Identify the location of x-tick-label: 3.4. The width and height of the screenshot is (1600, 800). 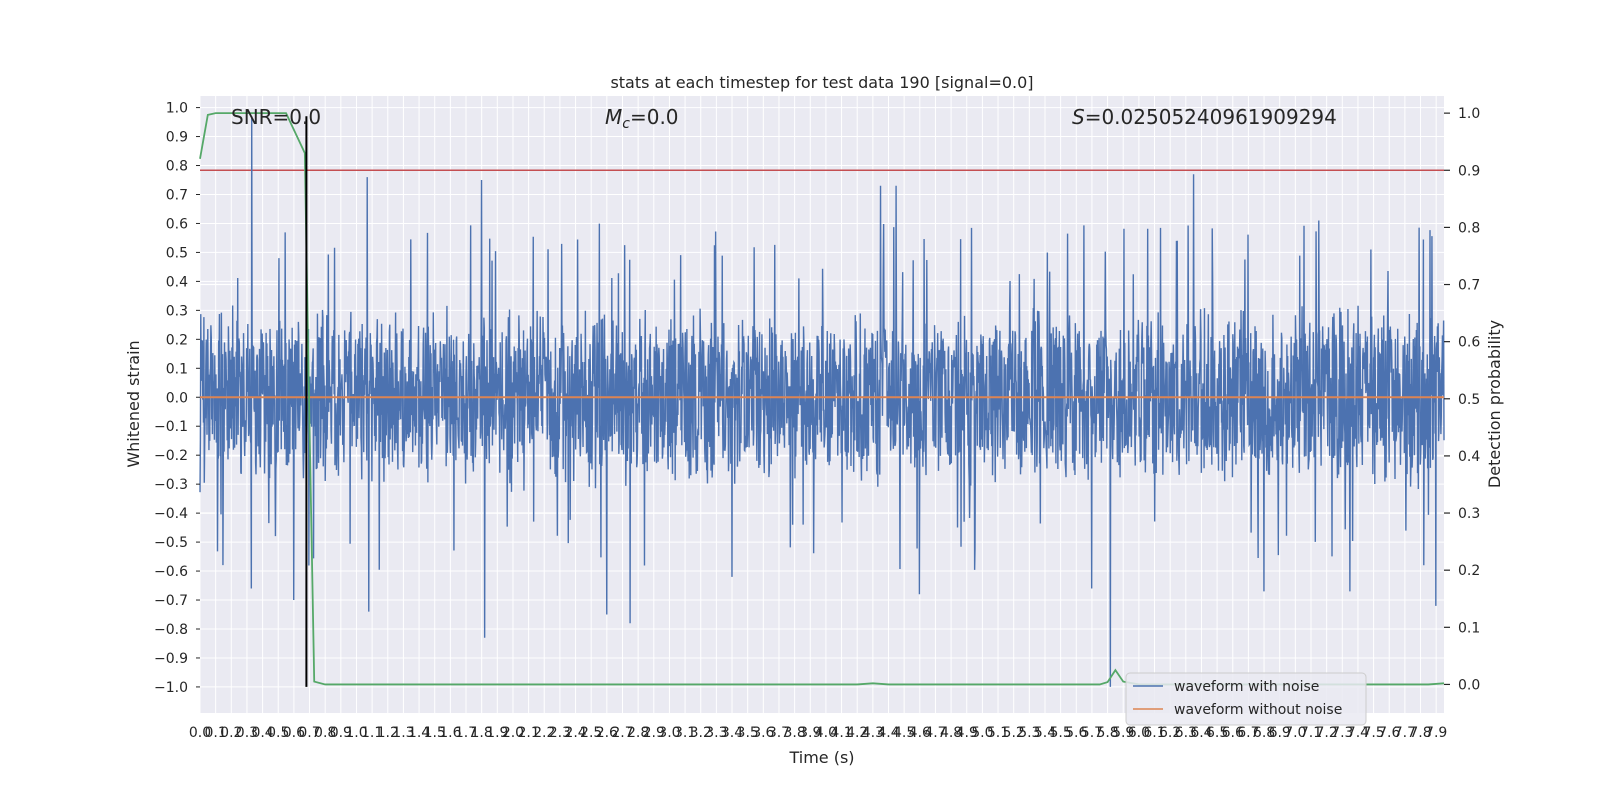
(732, 733).